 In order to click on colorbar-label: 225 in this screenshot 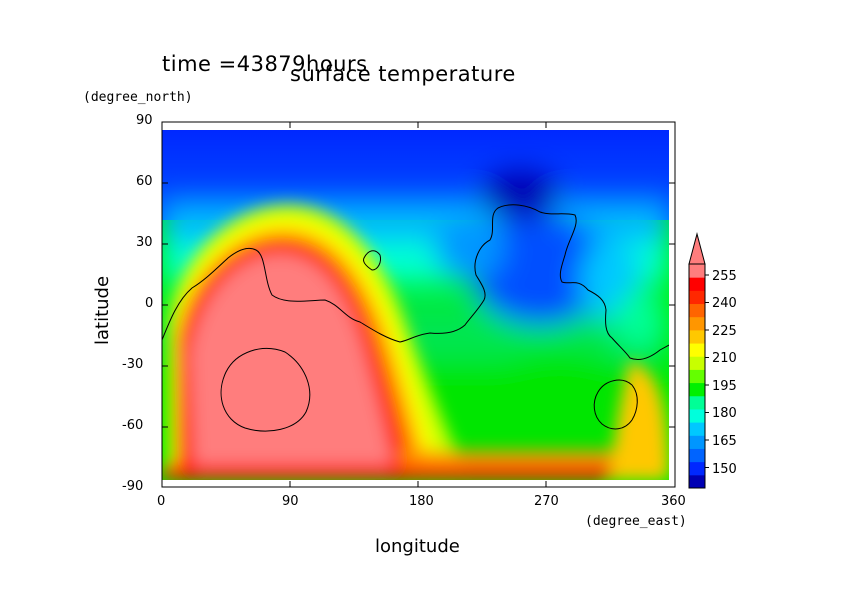, I will do `click(724, 331)`.